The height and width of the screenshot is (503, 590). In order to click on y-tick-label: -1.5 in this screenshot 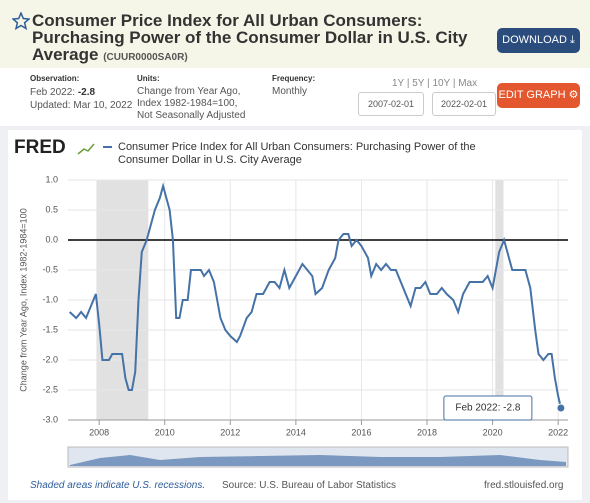, I will do `click(50, 329)`.